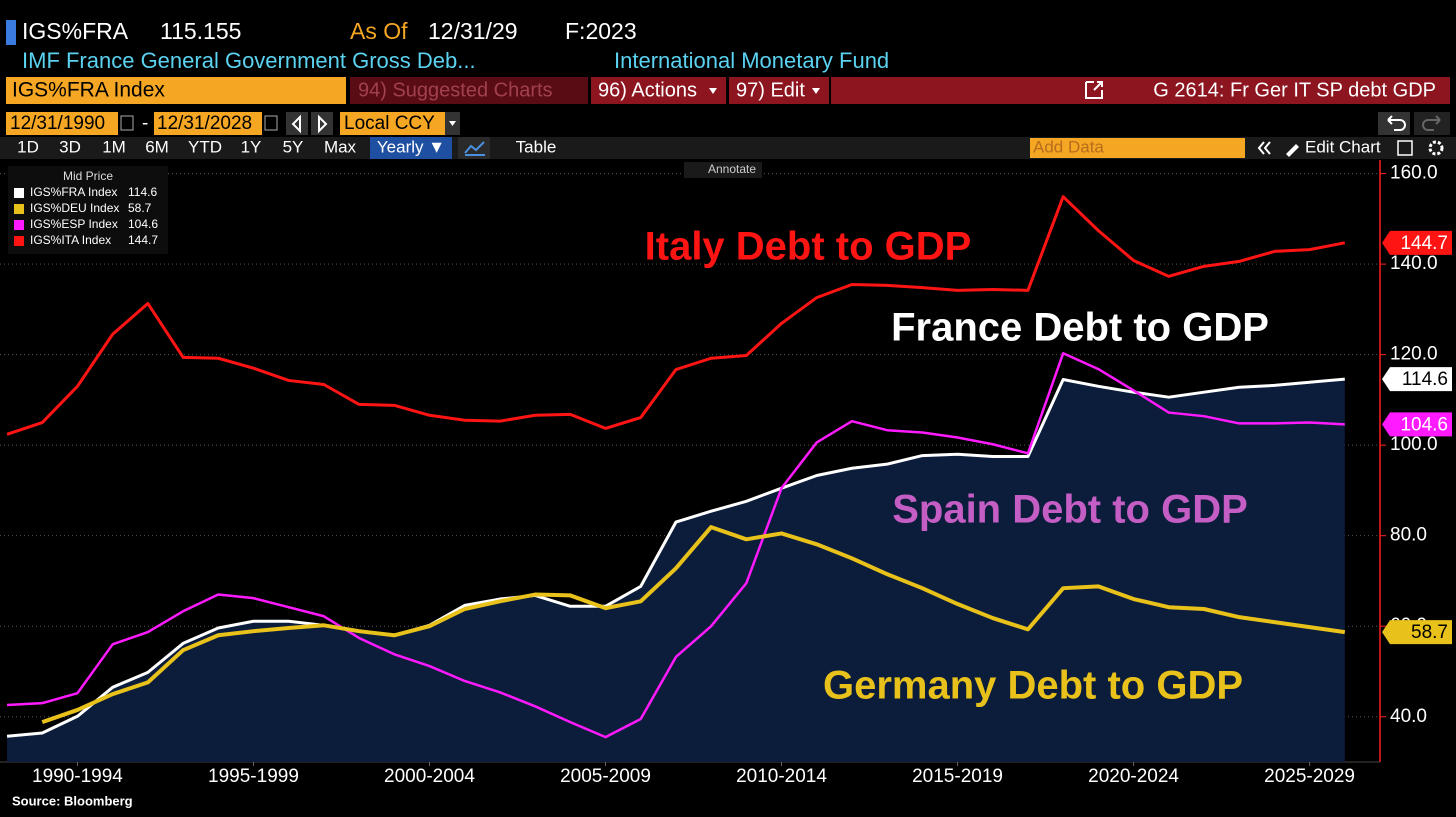 The width and height of the screenshot is (1456, 817). I want to click on end-date-field, so click(208, 123).